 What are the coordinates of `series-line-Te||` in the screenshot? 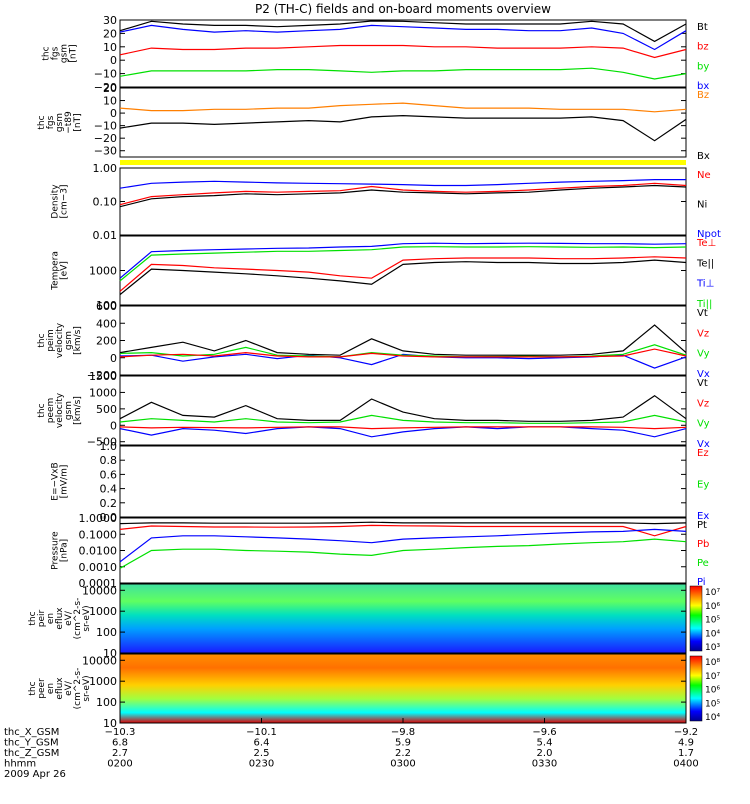 It's located at (403, 277).